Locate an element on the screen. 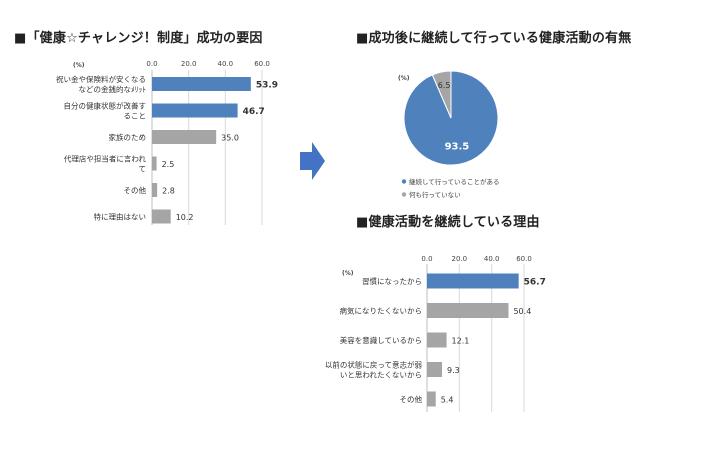 Image resolution: width=711 pixels, height=449 pixels. data-label: 35.0 is located at coordinates (230, 138).